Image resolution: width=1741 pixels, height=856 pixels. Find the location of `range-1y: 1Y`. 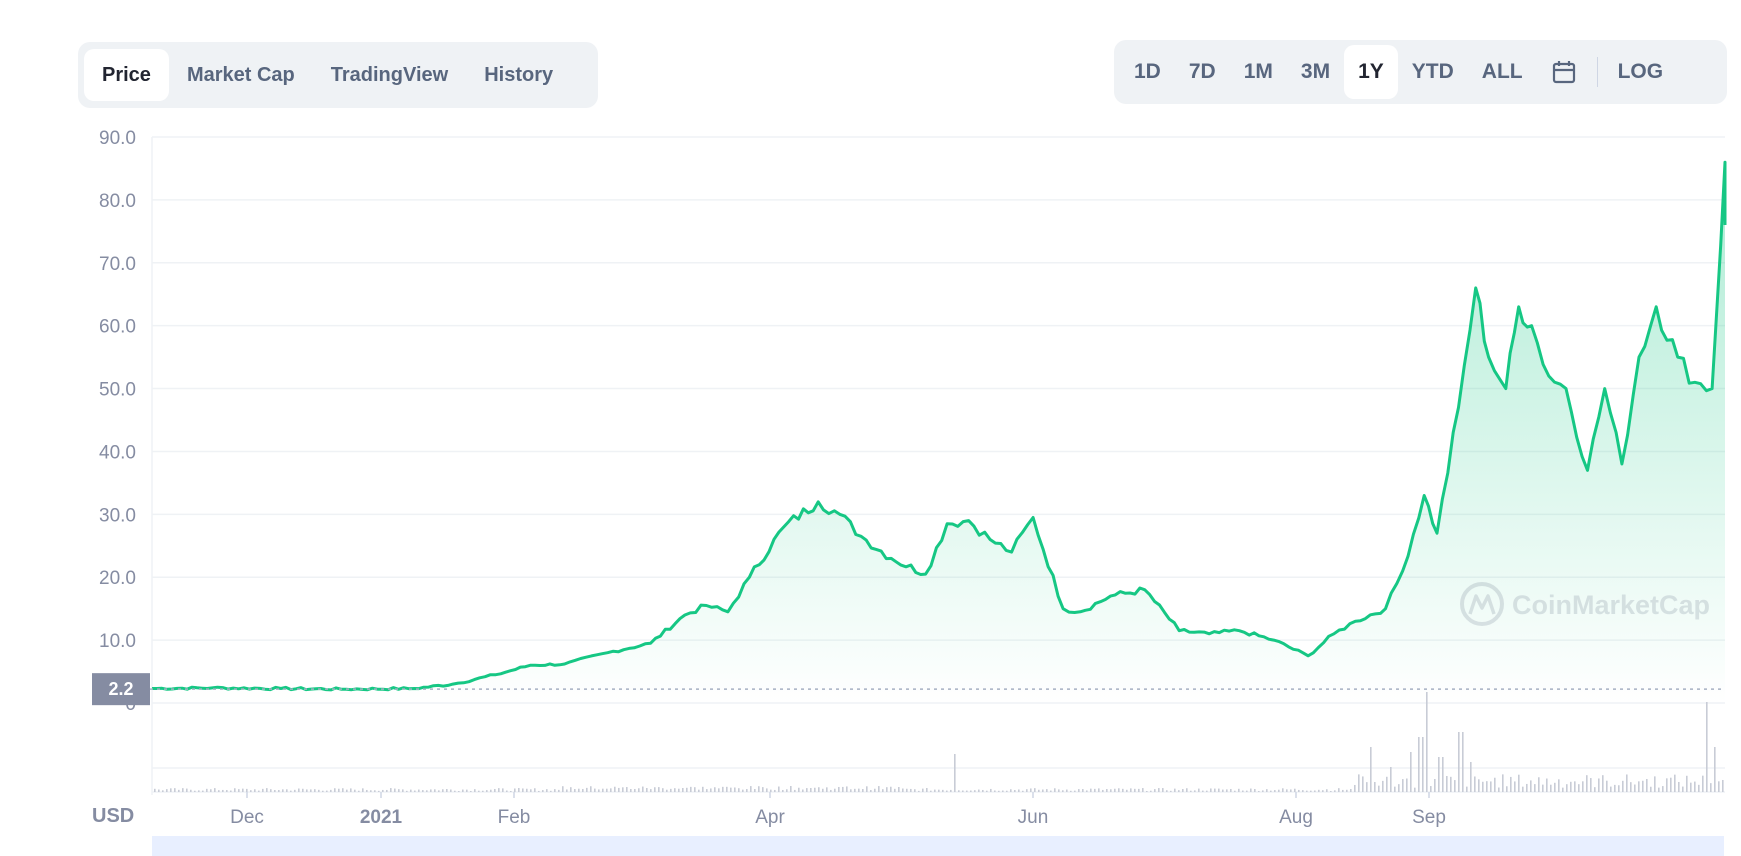

range-1y: 1Y is located at coordinates (1371, 72).